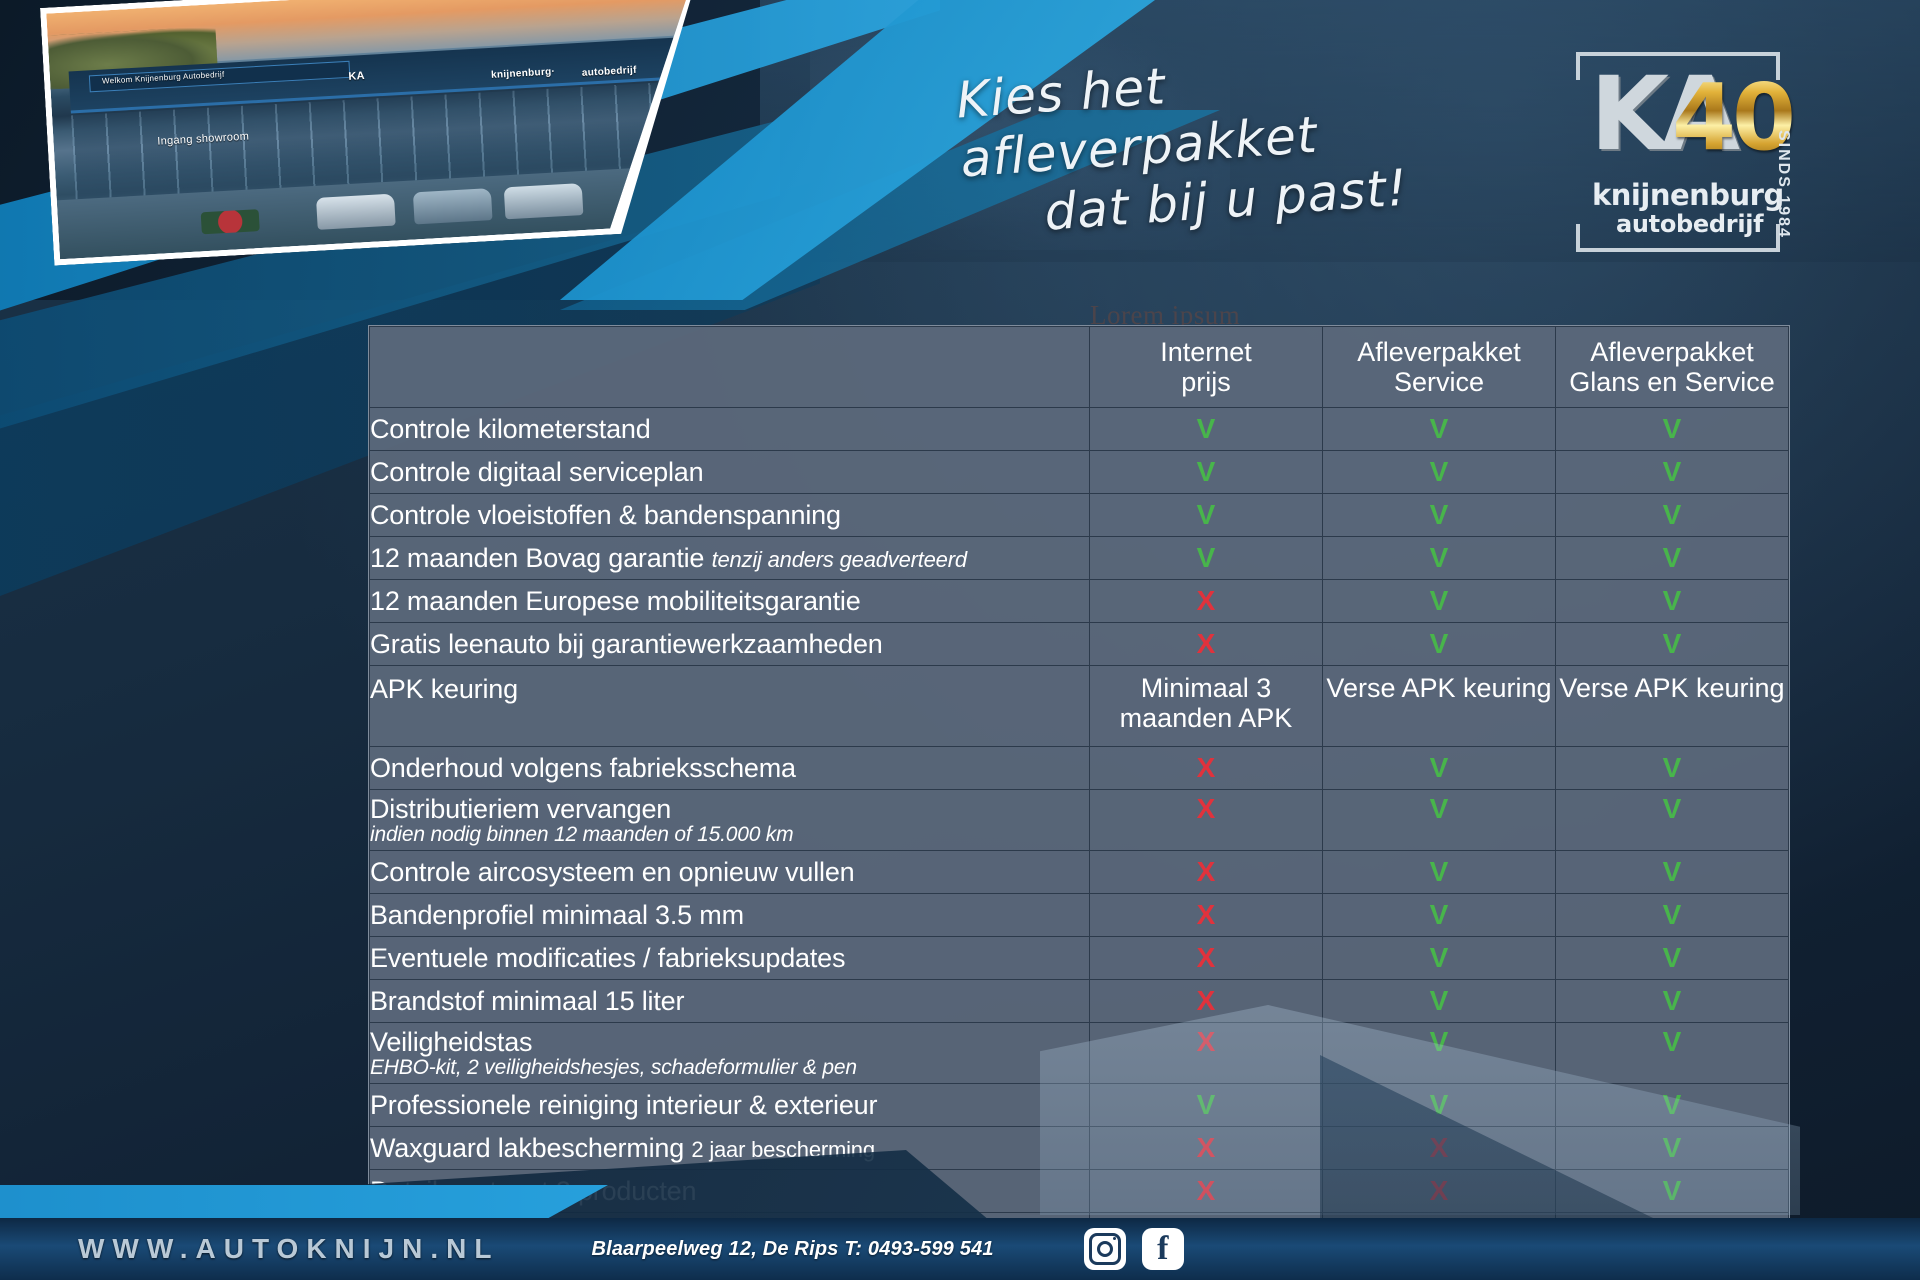 Image resolution: width=1920 pixels, height=1280 pixels. I want to click on header-afleverpakket-glans-en-service: Afleverpakket Glans en Service, so click(1672, 367).